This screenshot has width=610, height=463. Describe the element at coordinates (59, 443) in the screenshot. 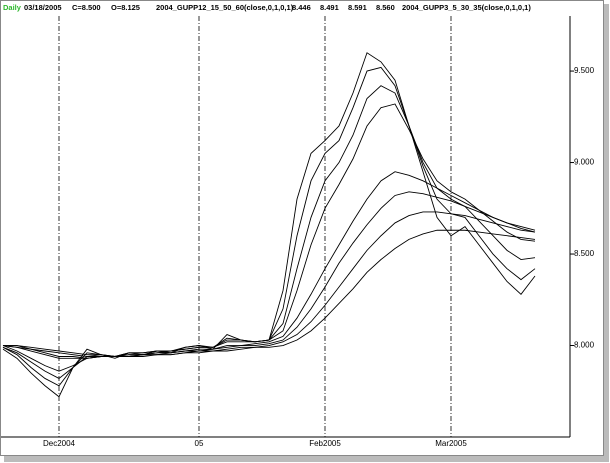

I see `x-tick-label: Dec2004` at that location.